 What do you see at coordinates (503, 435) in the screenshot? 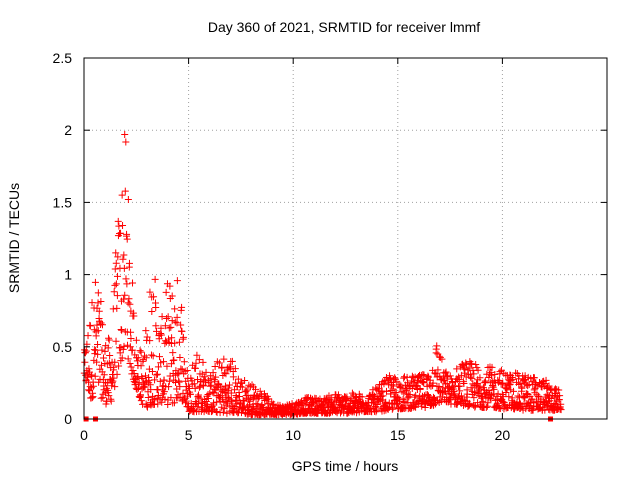
I see `x-tick-label: 20` at bounding box center [503, 435].